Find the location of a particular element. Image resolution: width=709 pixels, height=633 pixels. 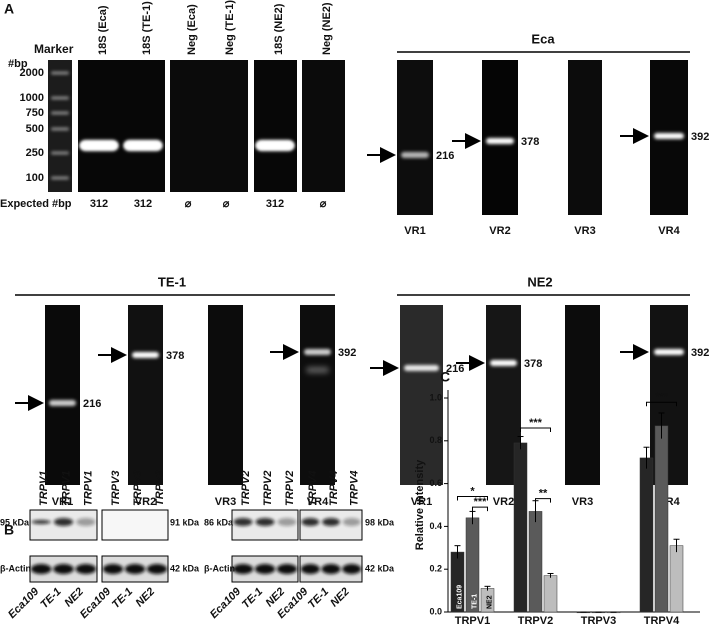

series-label: TE-1 is located at coordinates (474, 601).